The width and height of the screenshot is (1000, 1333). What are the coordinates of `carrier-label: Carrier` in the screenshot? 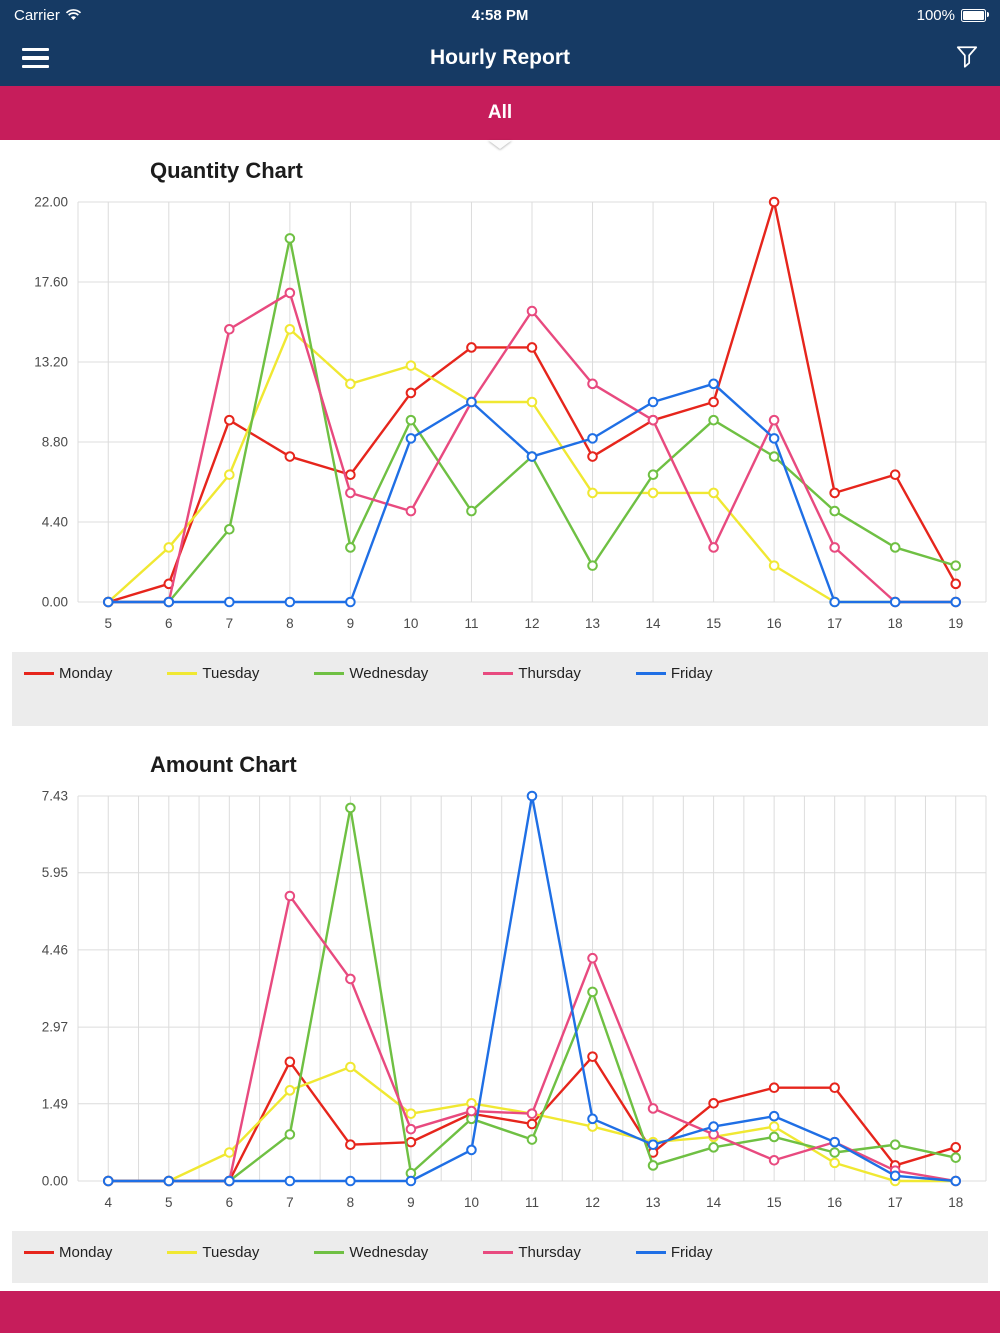 It's located at (37, 15).